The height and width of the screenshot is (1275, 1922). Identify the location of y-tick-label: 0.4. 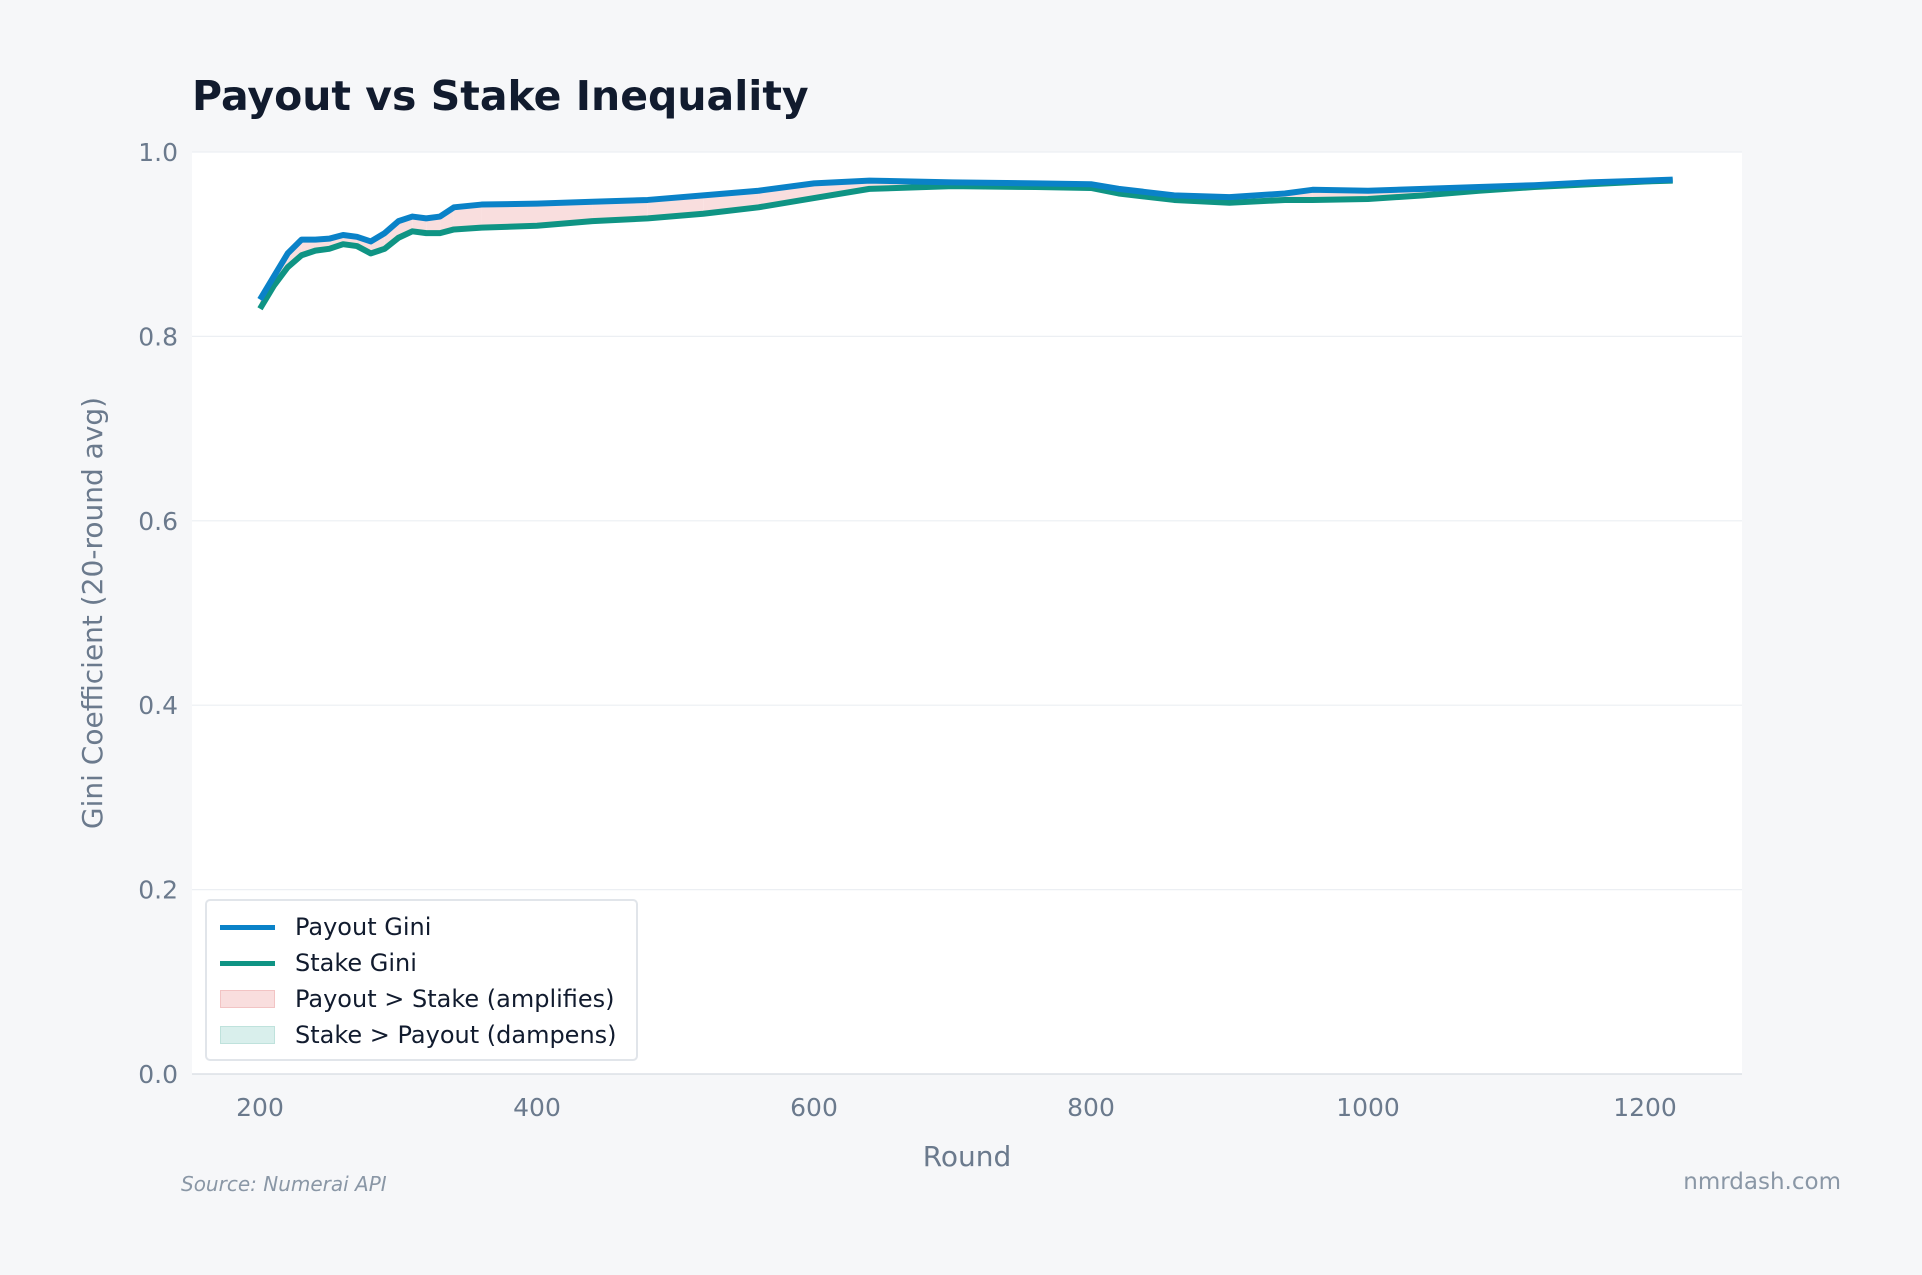
(158, 705).